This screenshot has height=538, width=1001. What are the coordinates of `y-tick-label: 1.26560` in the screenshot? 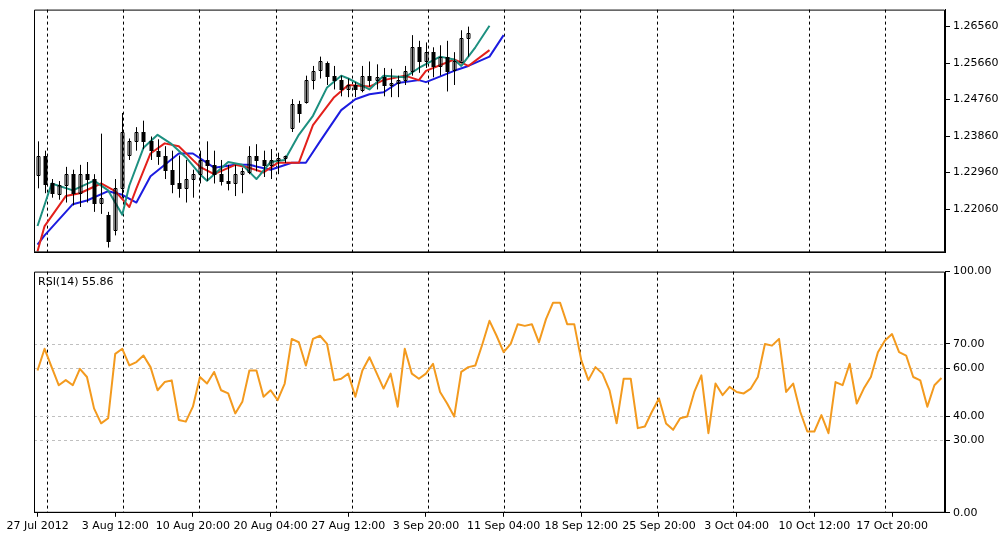 It's located at (976, 26).